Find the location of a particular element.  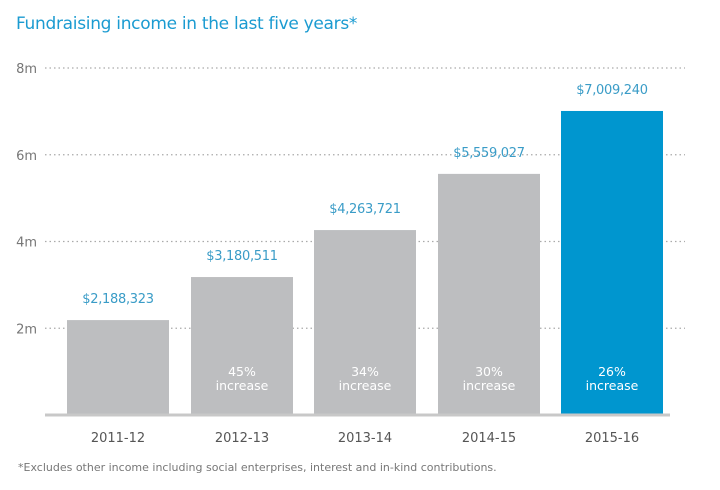

increase-percent: 26% is located at coordinates (612, 371).